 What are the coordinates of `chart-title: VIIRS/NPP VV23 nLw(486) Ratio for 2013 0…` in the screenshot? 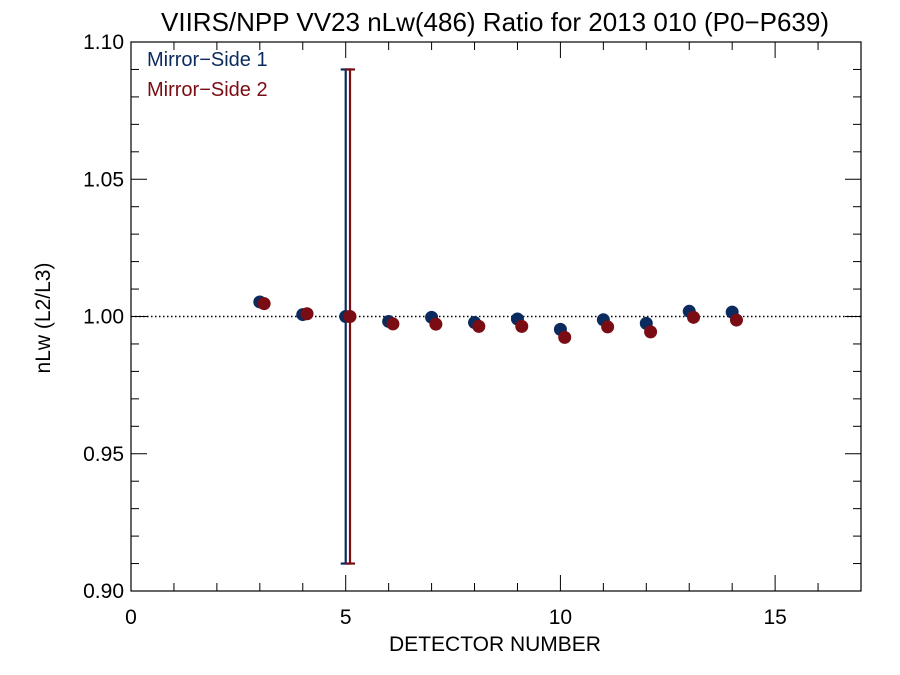 It's located at (495, 22).